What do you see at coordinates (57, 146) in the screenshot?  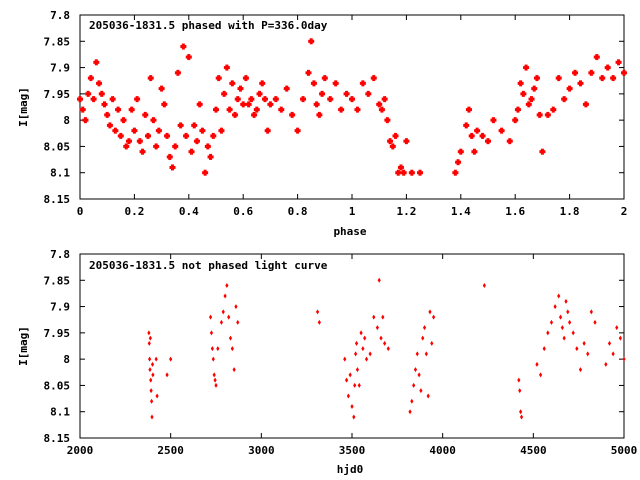 I see `y-tick-label: 8.05` at bounding box center [57, 146].